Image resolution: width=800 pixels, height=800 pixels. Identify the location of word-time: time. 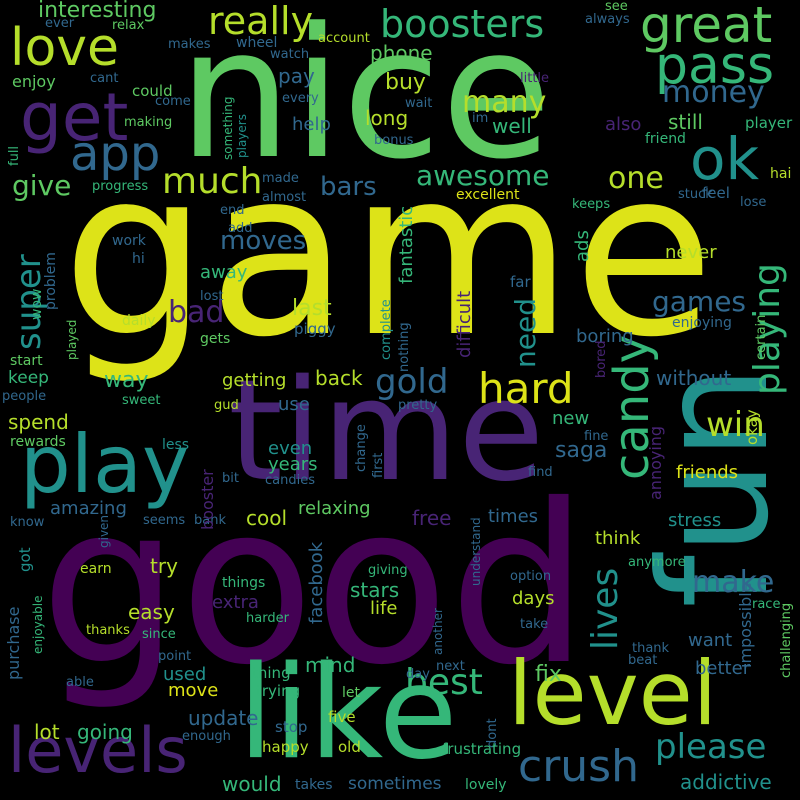
(386, 431).